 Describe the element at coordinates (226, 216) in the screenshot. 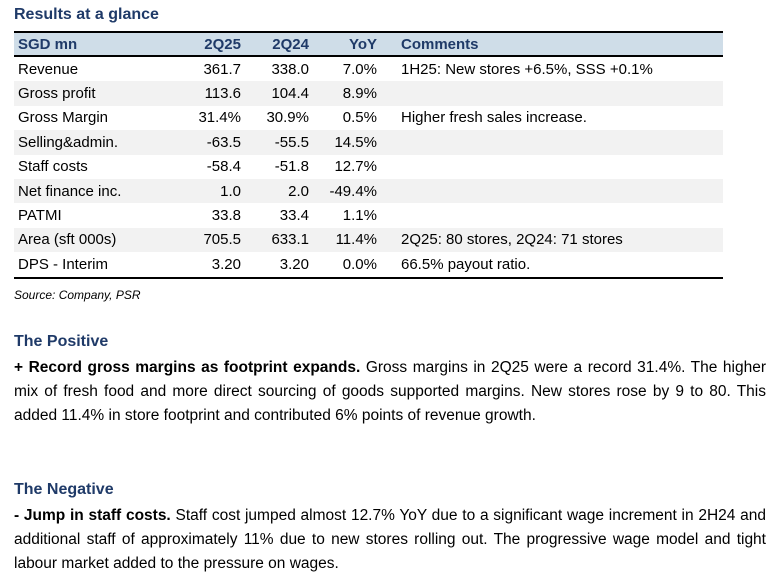

I see `cell-2q25: 33.8` at that location.